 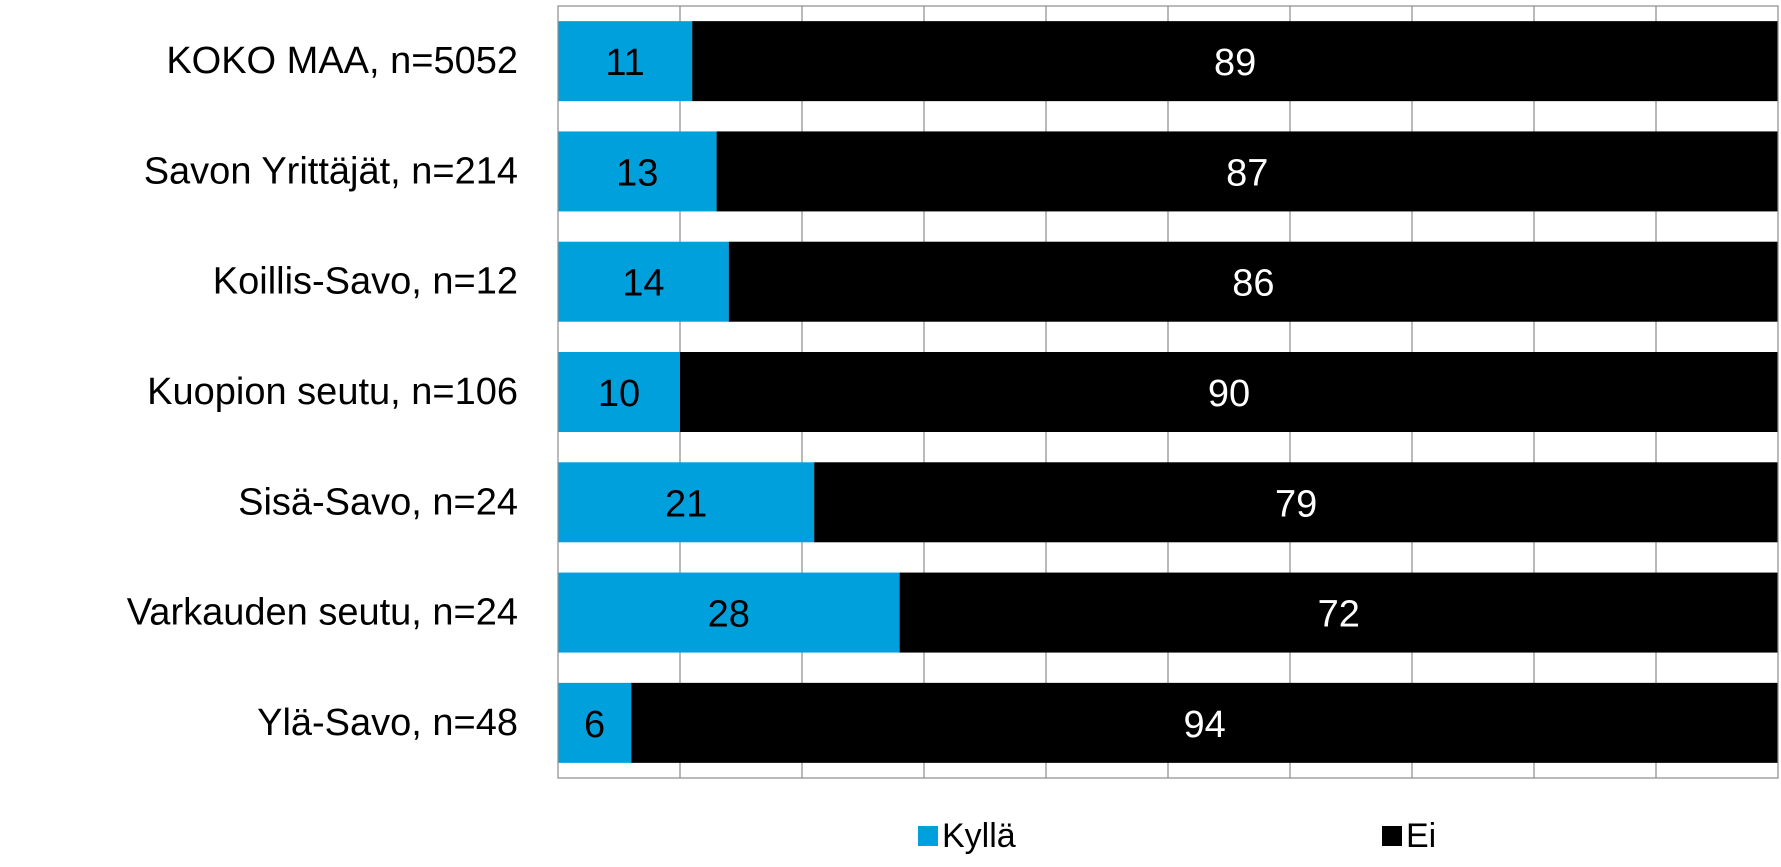 I want to click on data-label: 79, so click(x=1296, y=504).